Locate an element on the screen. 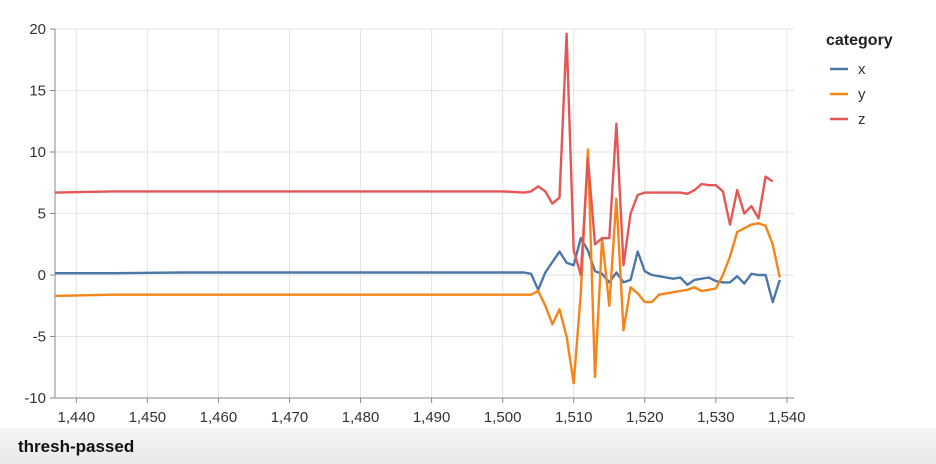 This screenshot has height=464, width=936. x-tick-label: 1,530 is located at coordinates (716, 417).